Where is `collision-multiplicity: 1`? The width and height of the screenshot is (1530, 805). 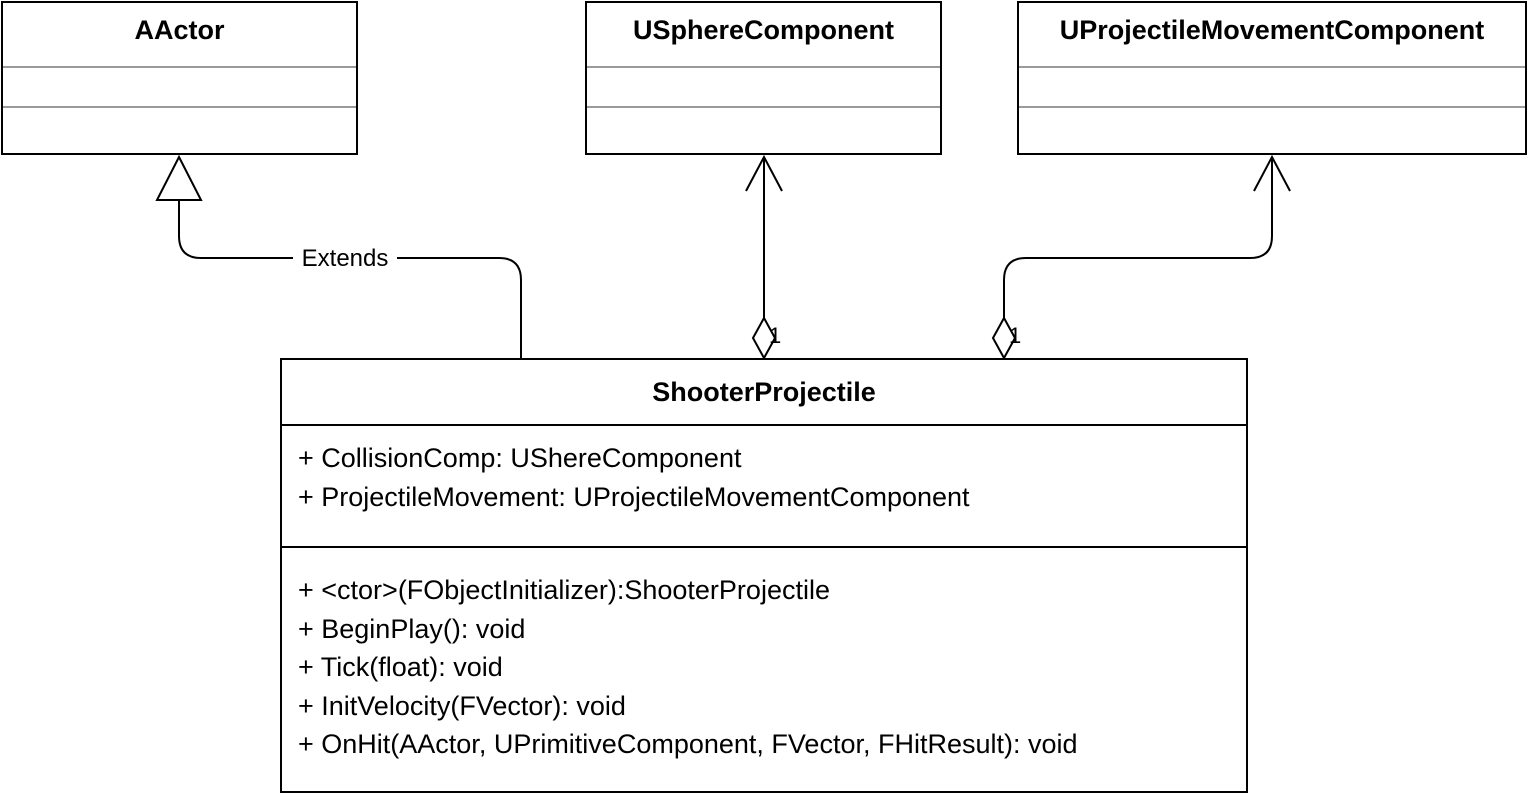 collision-multiplicity: 1 is located at coordinates (775, 335).